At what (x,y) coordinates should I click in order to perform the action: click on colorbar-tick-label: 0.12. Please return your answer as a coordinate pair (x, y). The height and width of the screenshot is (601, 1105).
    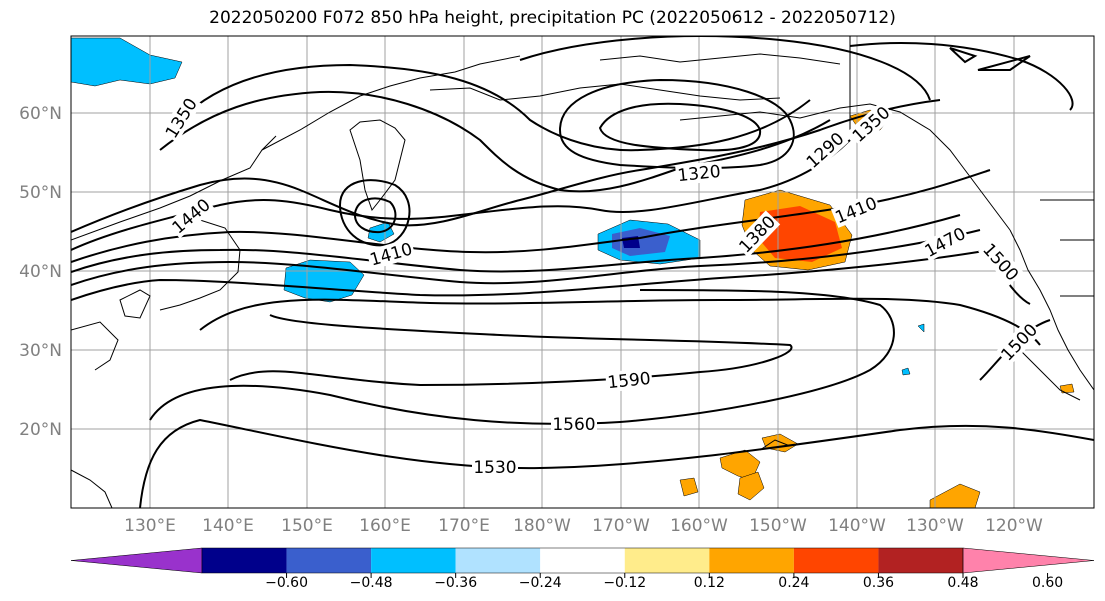
    Looking at the image, I should click on (709, 583).